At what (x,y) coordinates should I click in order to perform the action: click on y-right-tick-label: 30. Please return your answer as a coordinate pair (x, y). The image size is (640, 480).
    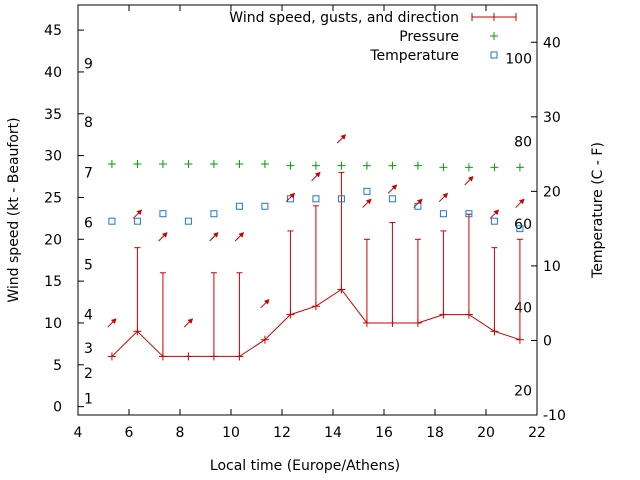
    Looking at the image, I should click on (552, 118).